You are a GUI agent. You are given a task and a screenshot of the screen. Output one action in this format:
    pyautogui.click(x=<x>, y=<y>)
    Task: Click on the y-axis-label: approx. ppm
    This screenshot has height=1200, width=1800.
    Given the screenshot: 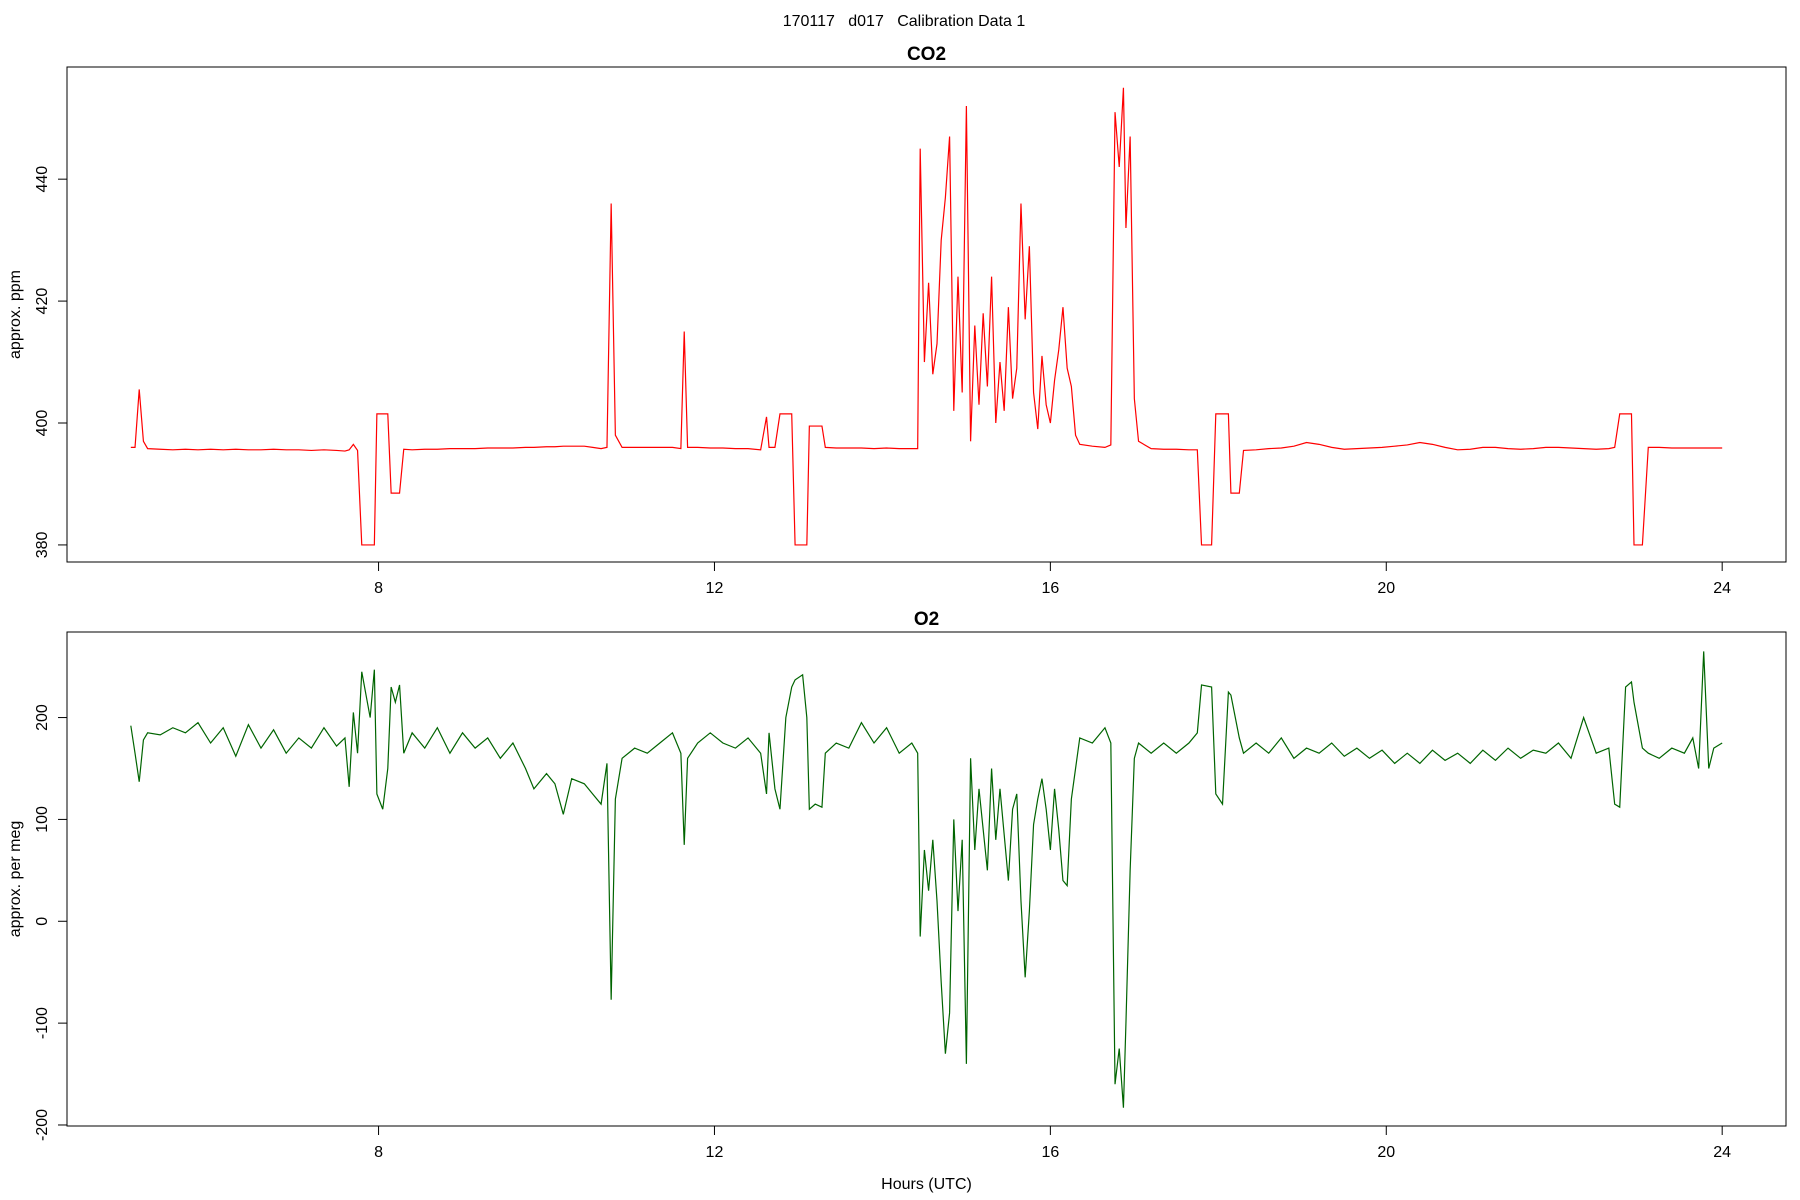 What is the action you would take?
    pyautogui.click(x=15, y=314)
    